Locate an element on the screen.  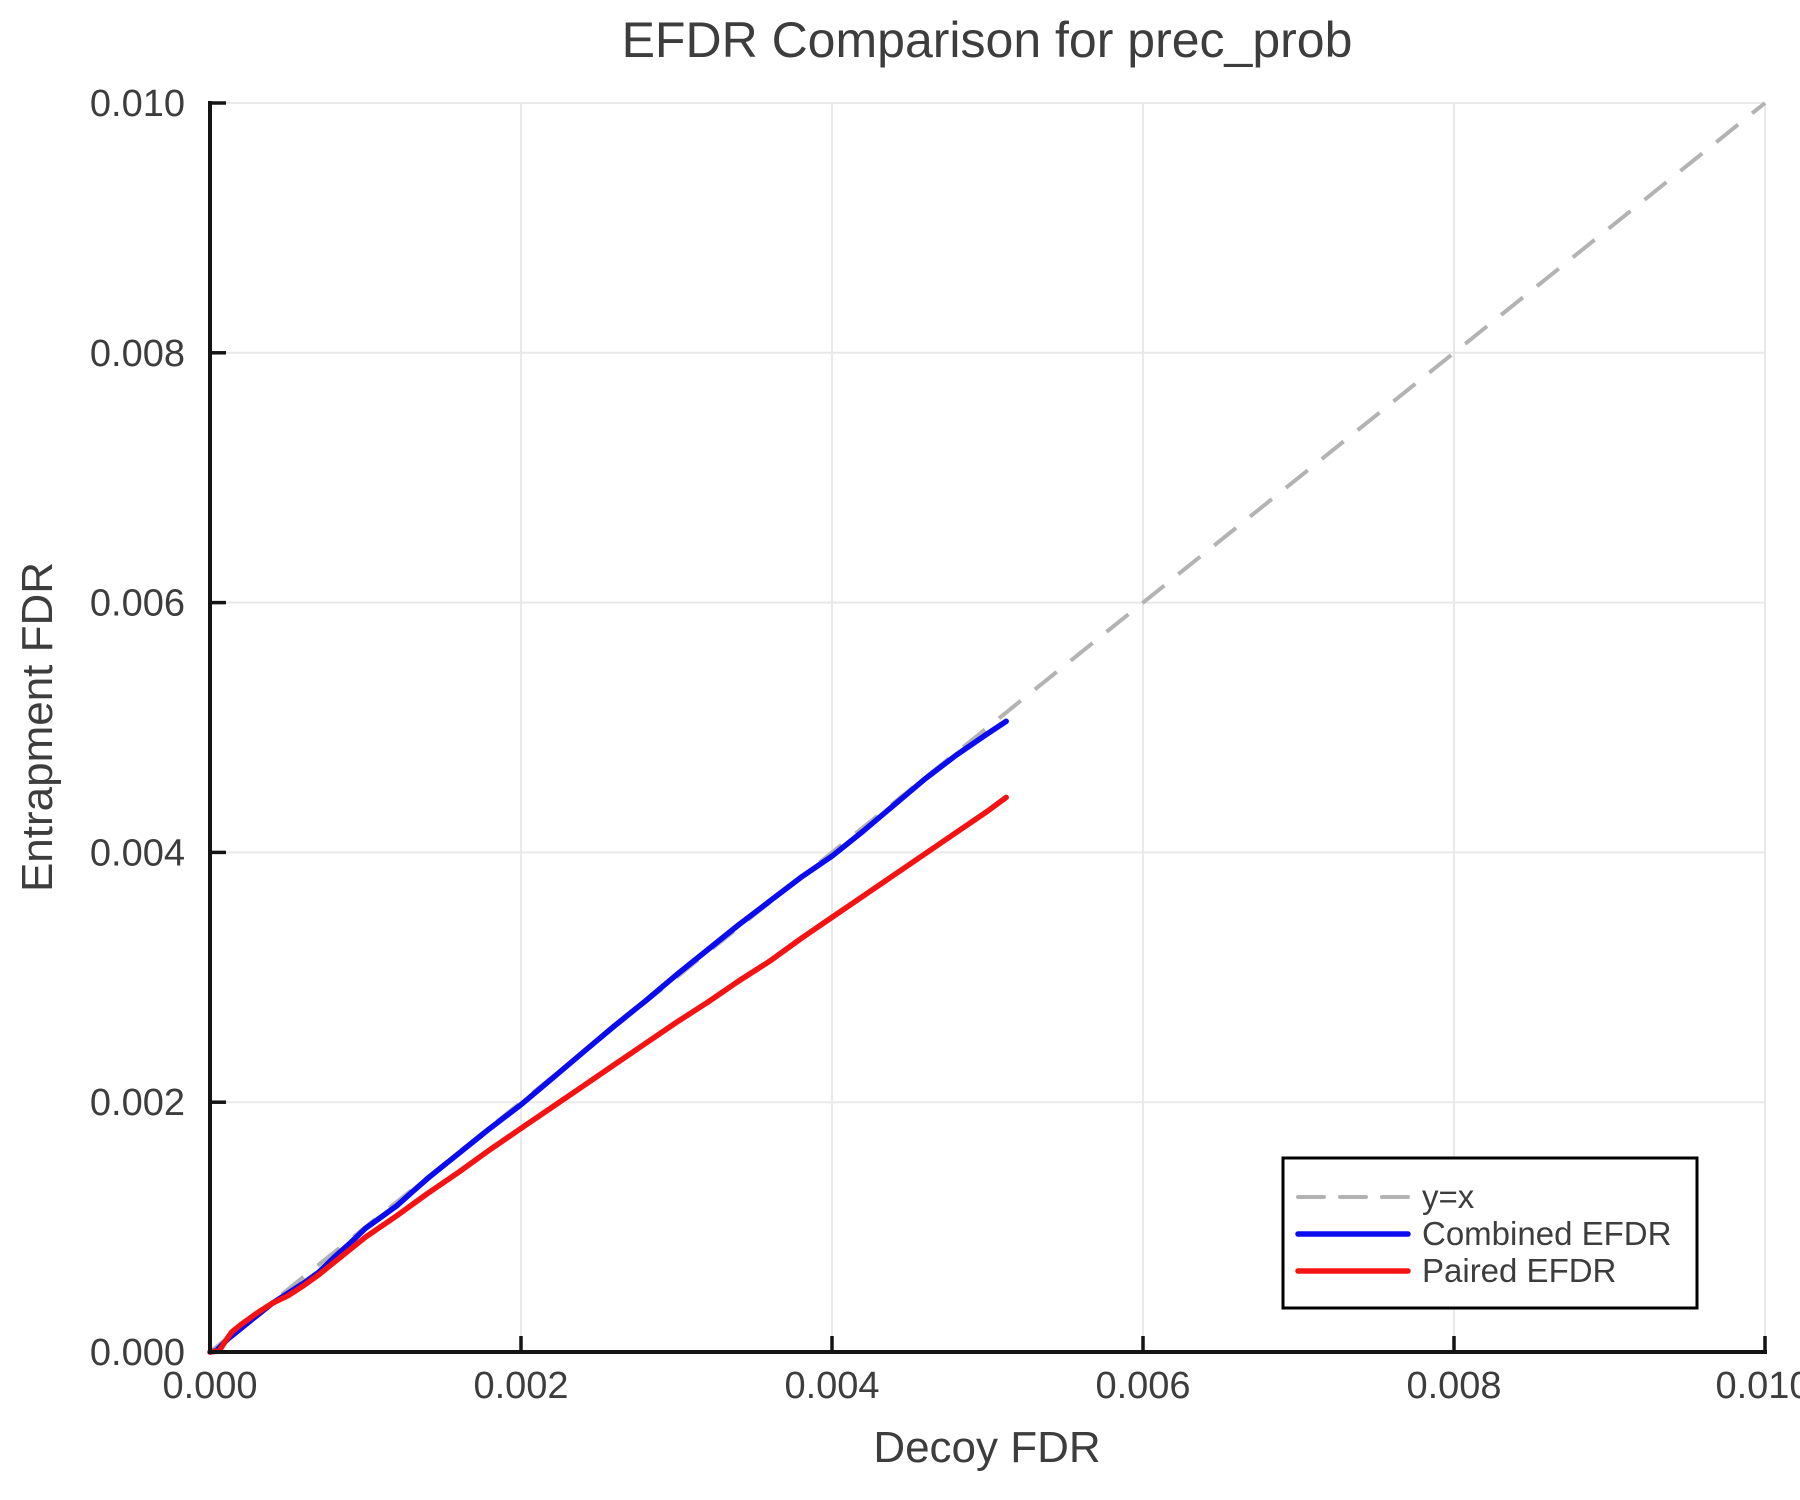
legend: y=x Combined EFDR Paired EFDR is located at coordinates (1490, 1233).